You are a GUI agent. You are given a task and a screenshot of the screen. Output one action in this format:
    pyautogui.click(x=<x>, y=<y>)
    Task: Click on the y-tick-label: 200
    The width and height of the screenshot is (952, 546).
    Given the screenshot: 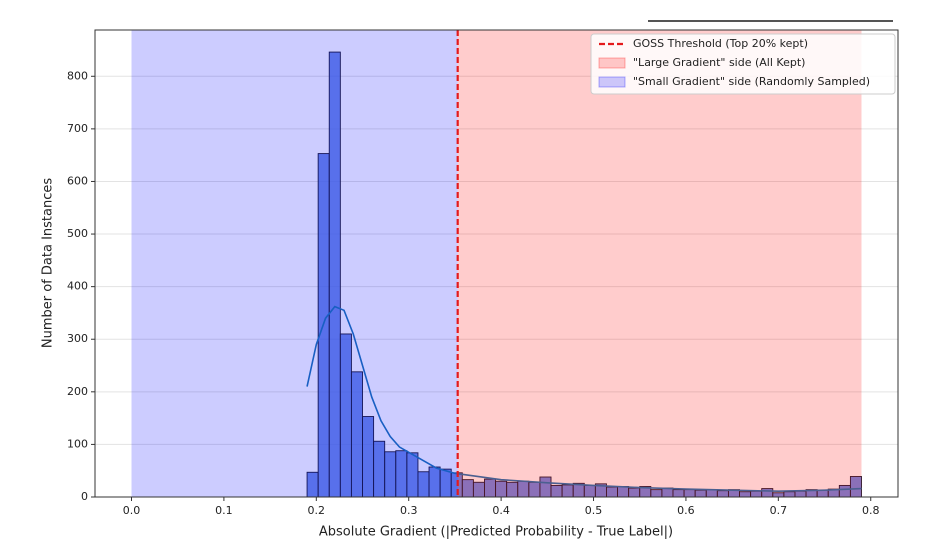 What is the action you would take?
    pyautogui.click(x=77, y=391)
    